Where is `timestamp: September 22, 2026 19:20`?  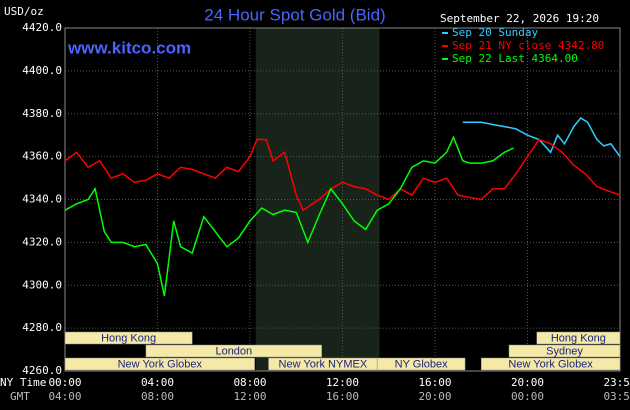 timestamp: September 22, 2026 19:20 is located at coordinates (519, 18).